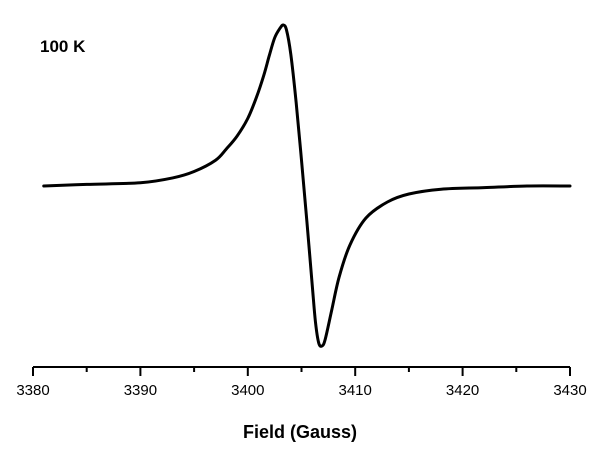  What do you see at coordinates (140, 390) in the screenshot?
I see `x-tick-label: 3390` at bounding box center [140, 390].